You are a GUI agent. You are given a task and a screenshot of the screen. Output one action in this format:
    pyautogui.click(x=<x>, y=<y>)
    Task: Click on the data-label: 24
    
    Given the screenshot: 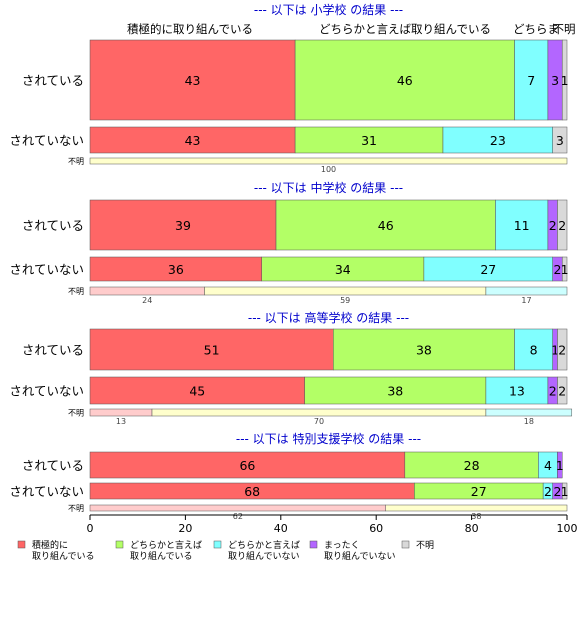 What is the action you would take?
    pyautogui.click(x=147, y=300)
    